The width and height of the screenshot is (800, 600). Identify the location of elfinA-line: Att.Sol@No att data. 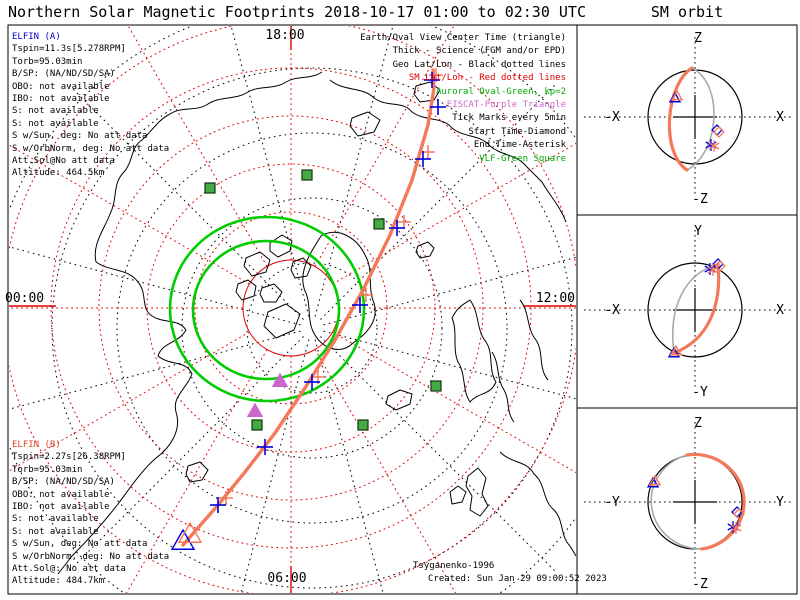
(63, 161).